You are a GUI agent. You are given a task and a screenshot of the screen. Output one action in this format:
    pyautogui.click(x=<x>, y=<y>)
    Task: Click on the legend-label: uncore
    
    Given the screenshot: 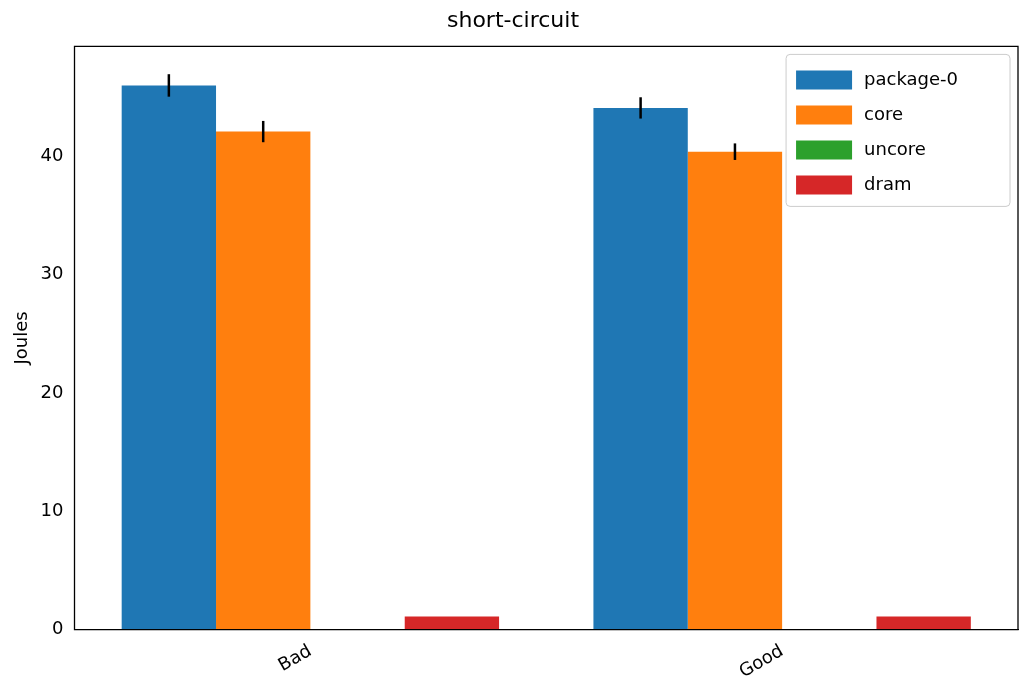 What is the action you would take?
    pyautogui.click(x=895, y=149)
    